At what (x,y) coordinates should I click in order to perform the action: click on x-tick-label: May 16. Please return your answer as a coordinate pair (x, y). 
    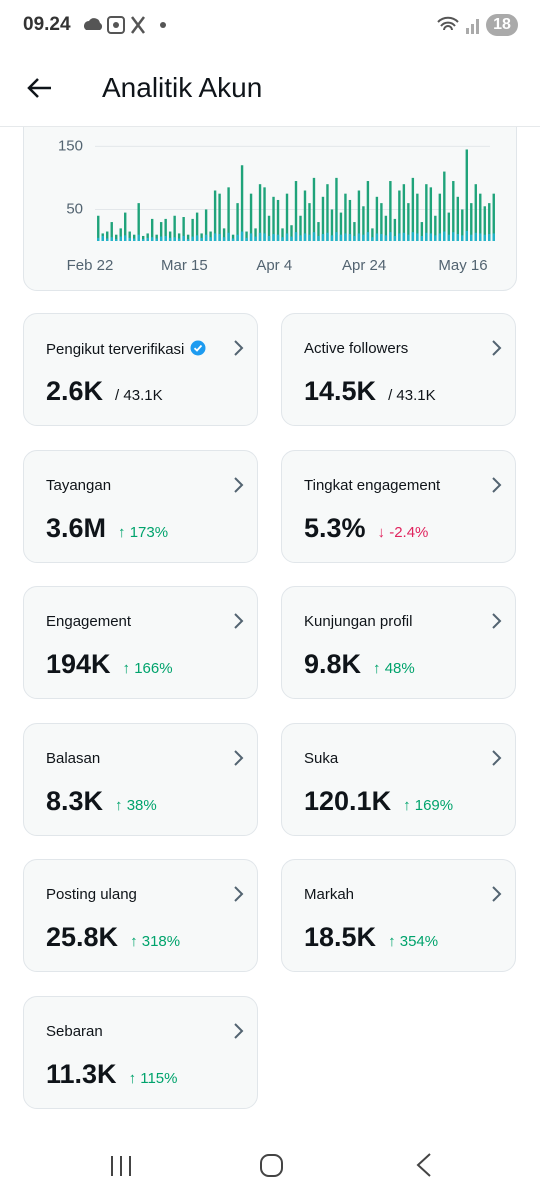
    Looking at the image, I should click on (462, 265).